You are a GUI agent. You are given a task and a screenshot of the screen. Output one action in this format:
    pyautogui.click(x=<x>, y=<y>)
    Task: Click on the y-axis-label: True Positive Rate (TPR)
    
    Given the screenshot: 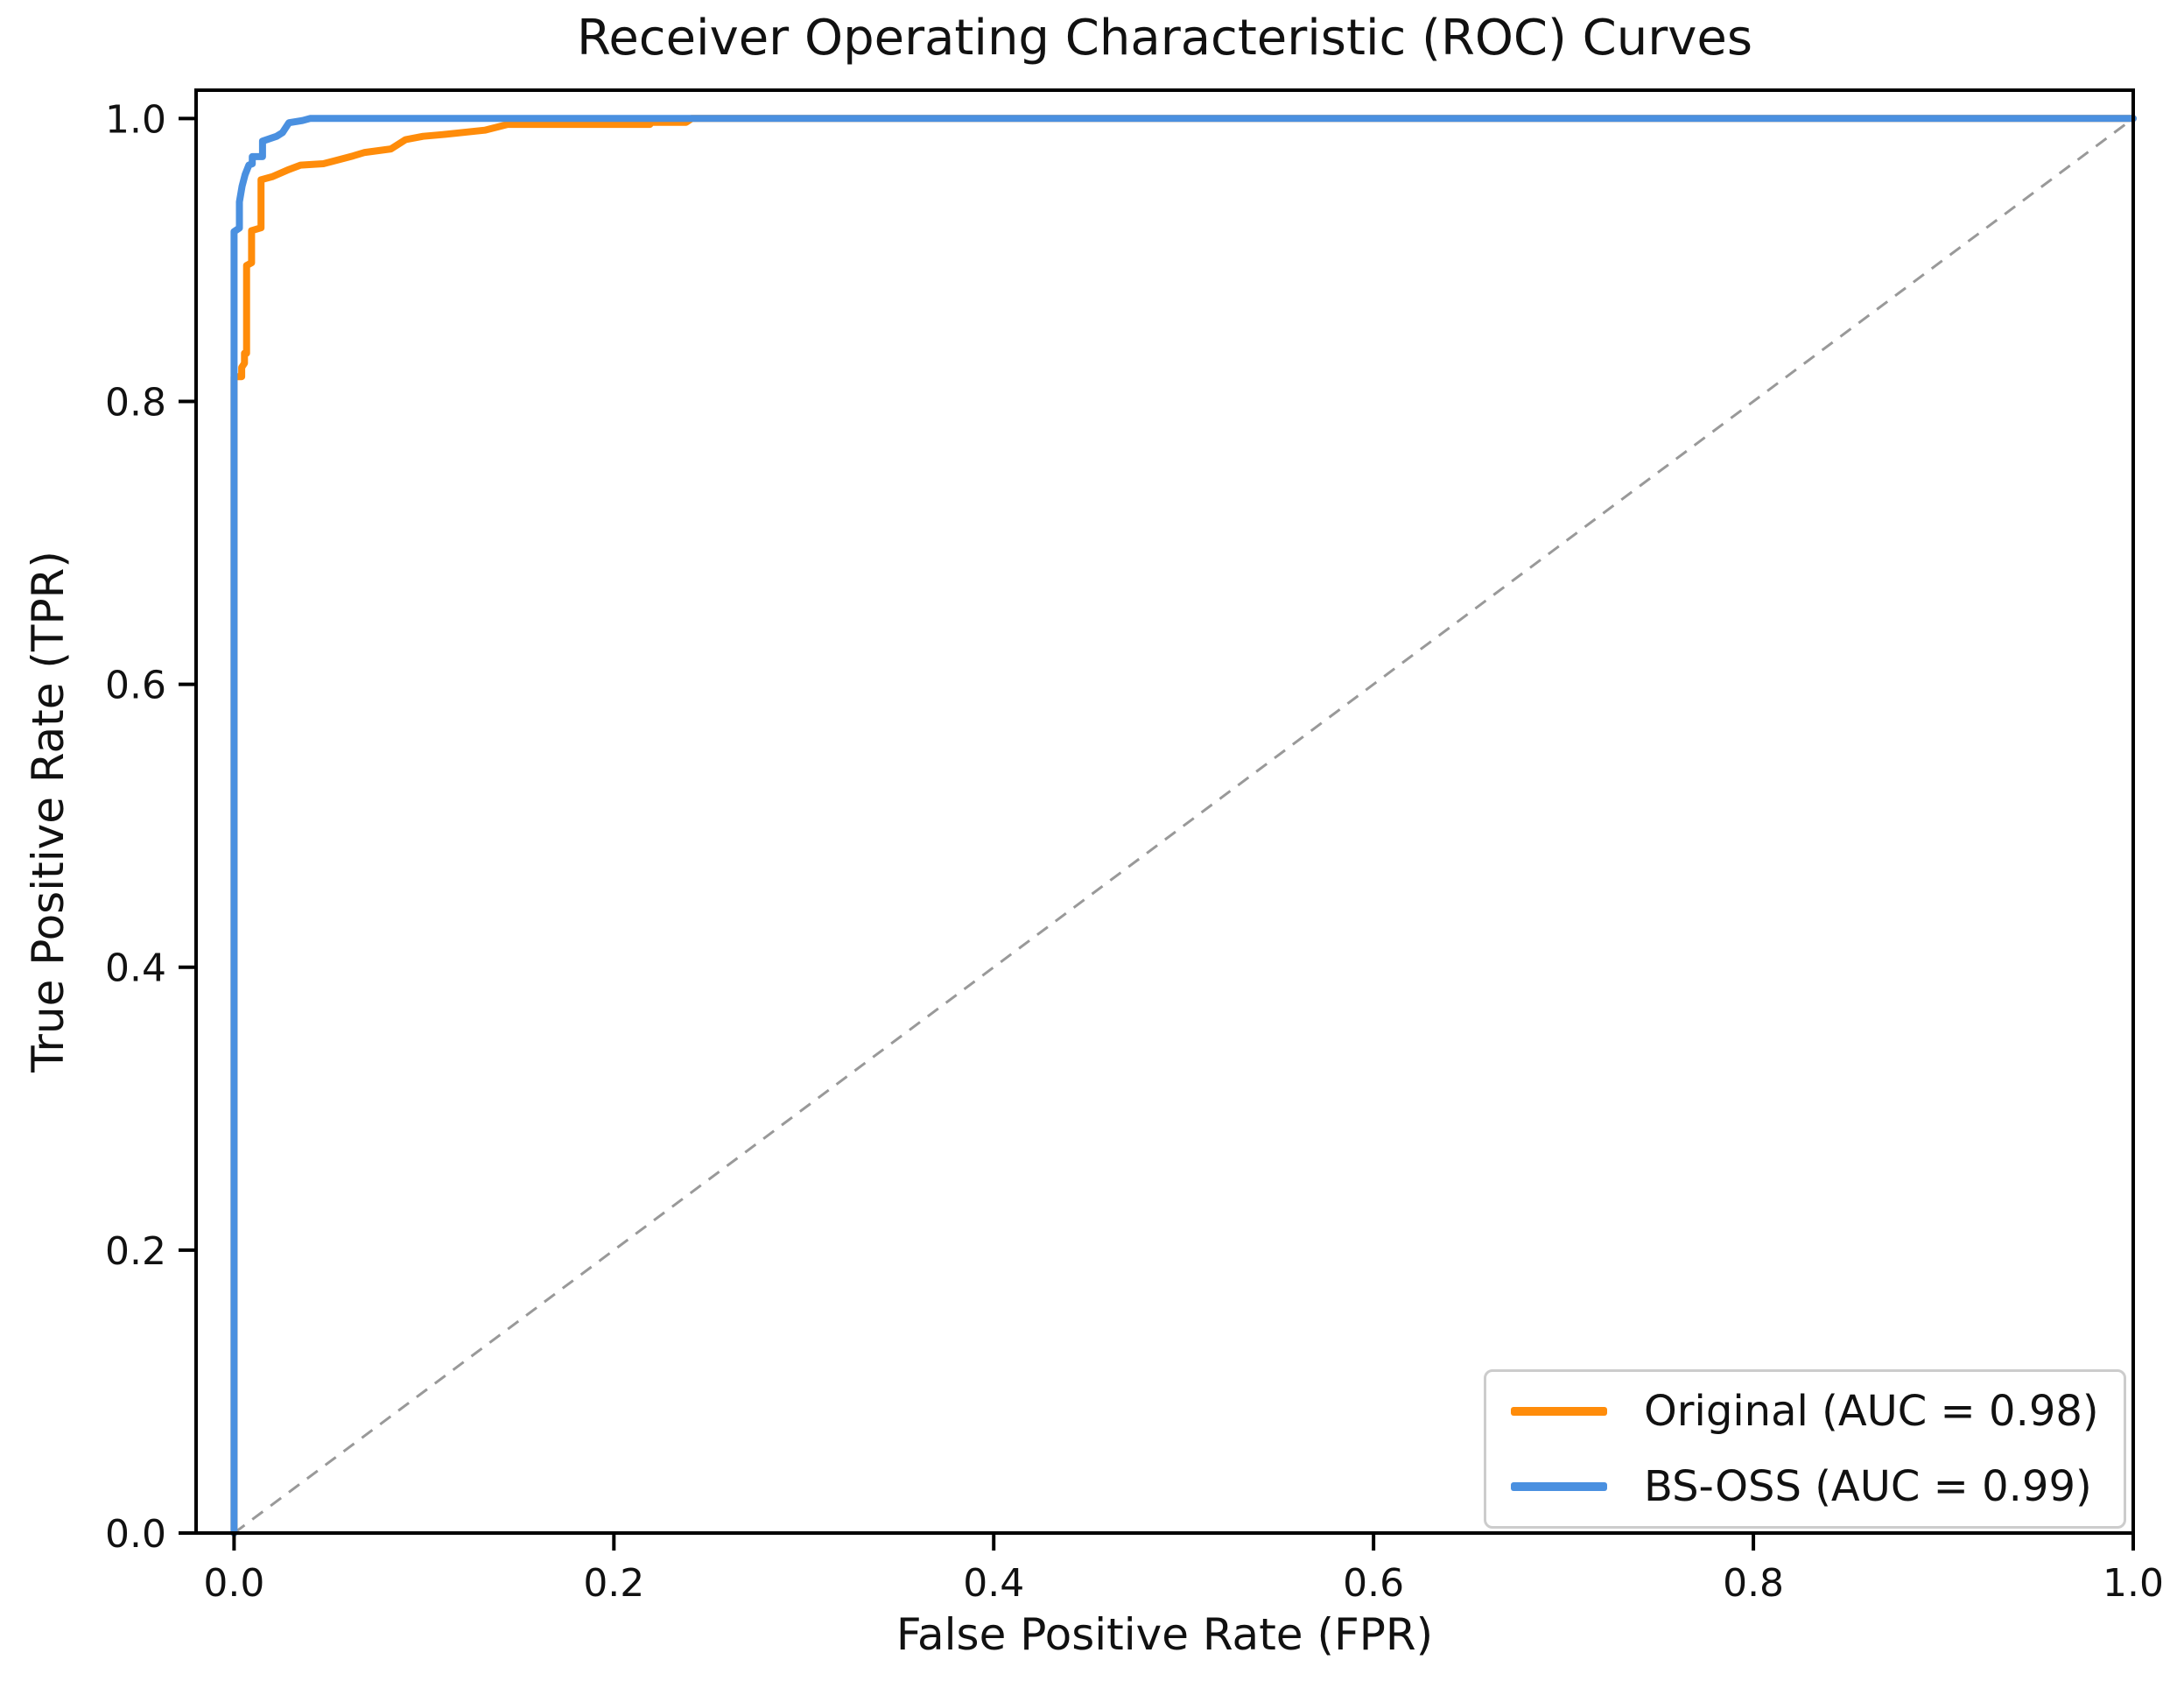 What is the action you would take?
    pyautogui.click(x=48, y=812)
    